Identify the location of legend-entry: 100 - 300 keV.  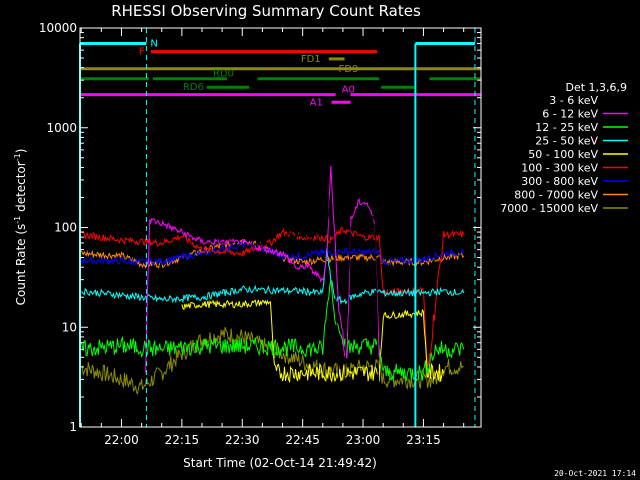
(559, 168).